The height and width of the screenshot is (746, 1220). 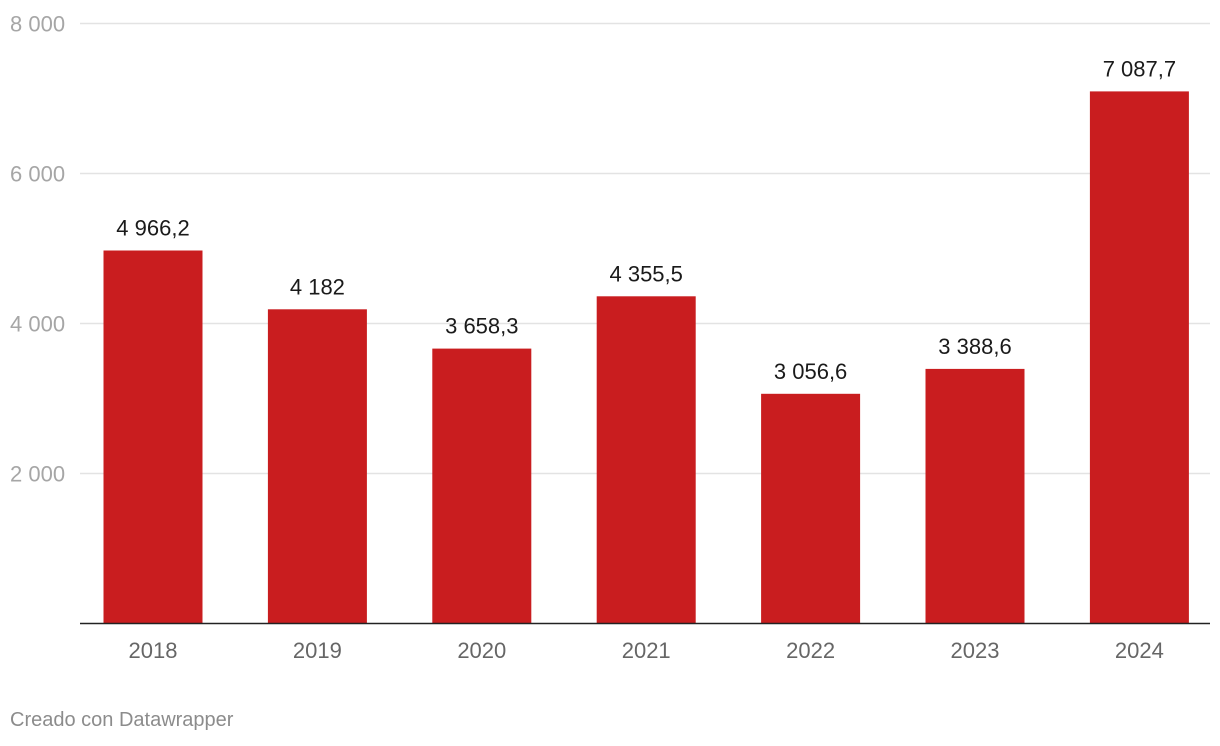 I want to click on y-tick-label: 2 000, so click(x=37, y=474).